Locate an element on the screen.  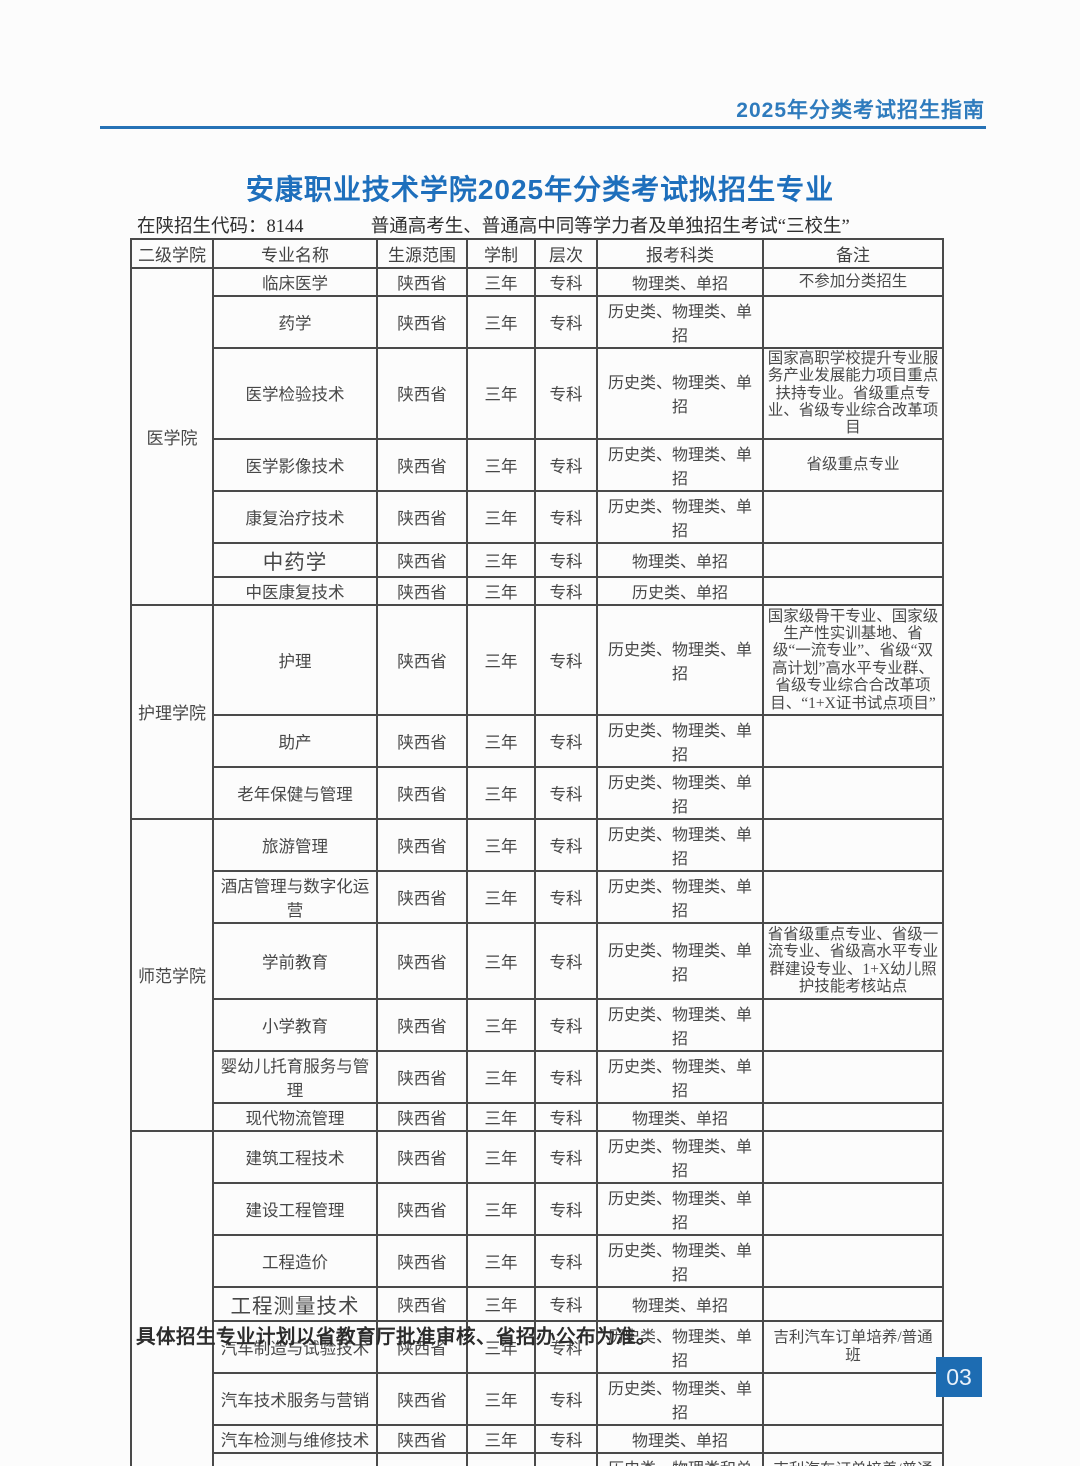
major-cell: 助产 is located at coordinates (295, 740).